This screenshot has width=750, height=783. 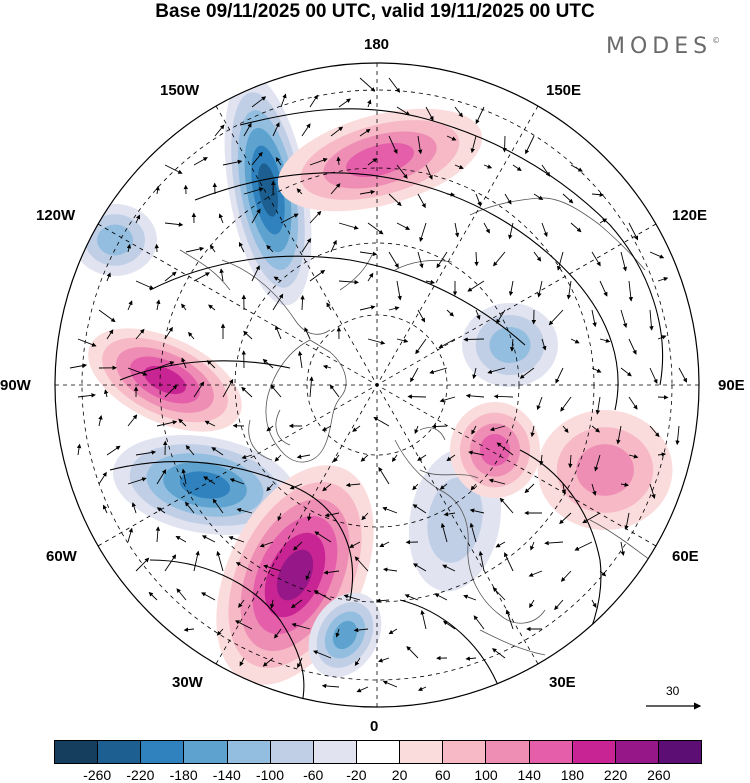 What do you see at coordinates (486, 775) in the screenshot?
I see `colorbar-tick-label: 100` at bounding box center [486, 775].